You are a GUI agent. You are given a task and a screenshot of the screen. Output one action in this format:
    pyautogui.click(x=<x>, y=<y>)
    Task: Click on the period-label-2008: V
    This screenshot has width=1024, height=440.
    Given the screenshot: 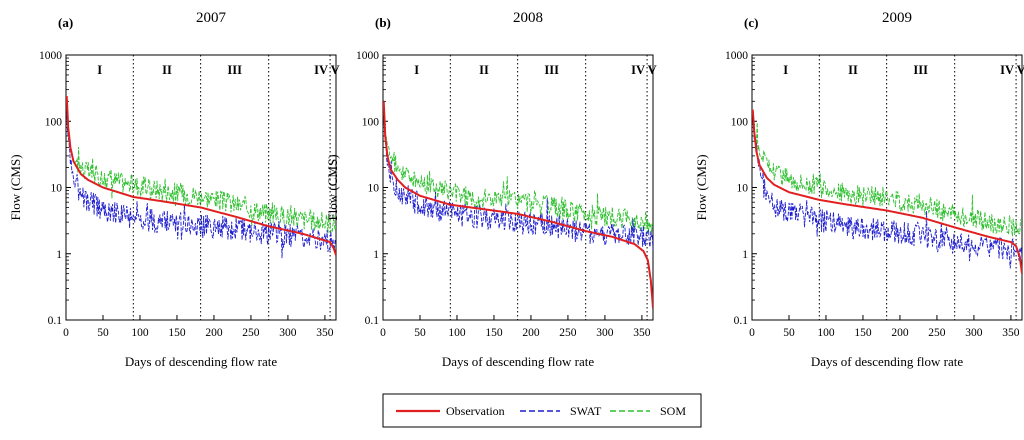 What is the action you would take?
    pyautogui.click(x=652, y=70)
    